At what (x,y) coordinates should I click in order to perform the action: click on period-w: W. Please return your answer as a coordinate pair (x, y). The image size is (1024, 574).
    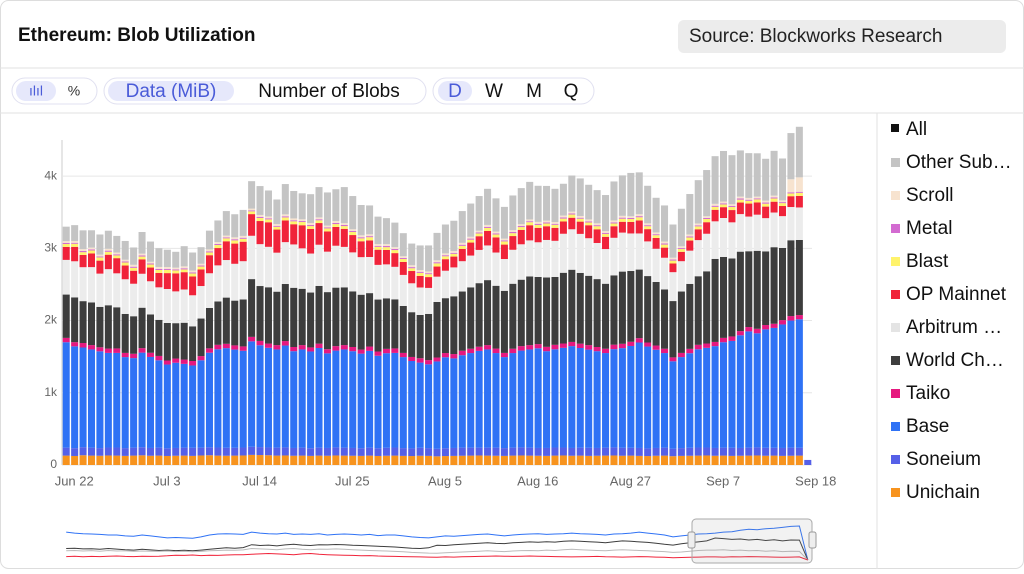
    Looking at the image, I should click on (494, 91).